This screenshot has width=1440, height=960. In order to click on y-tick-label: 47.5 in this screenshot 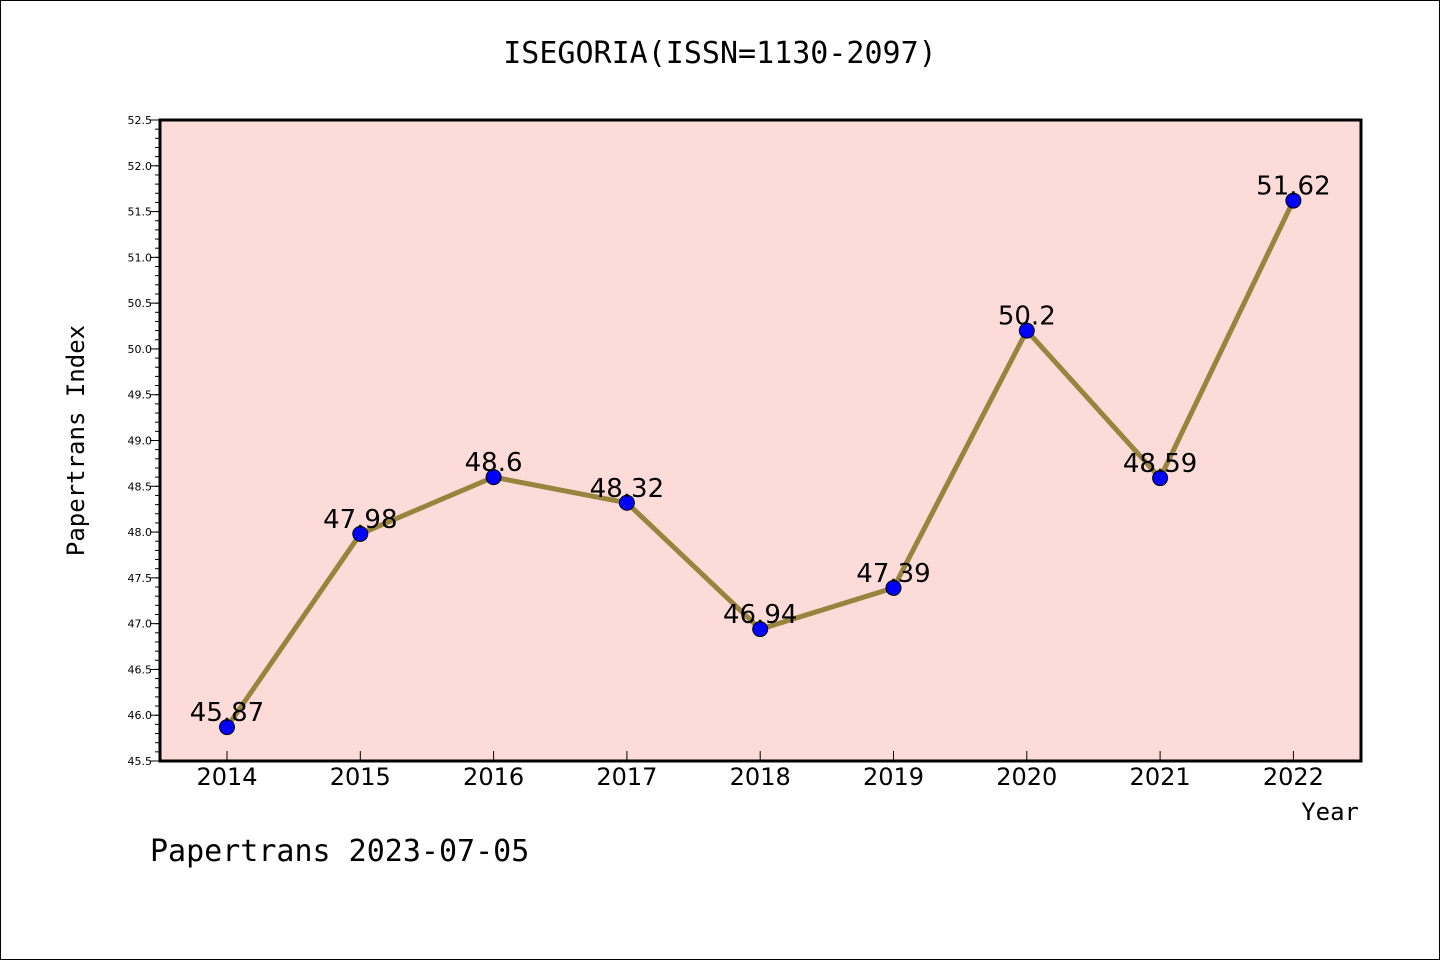, I will do `click(140, 578)`.